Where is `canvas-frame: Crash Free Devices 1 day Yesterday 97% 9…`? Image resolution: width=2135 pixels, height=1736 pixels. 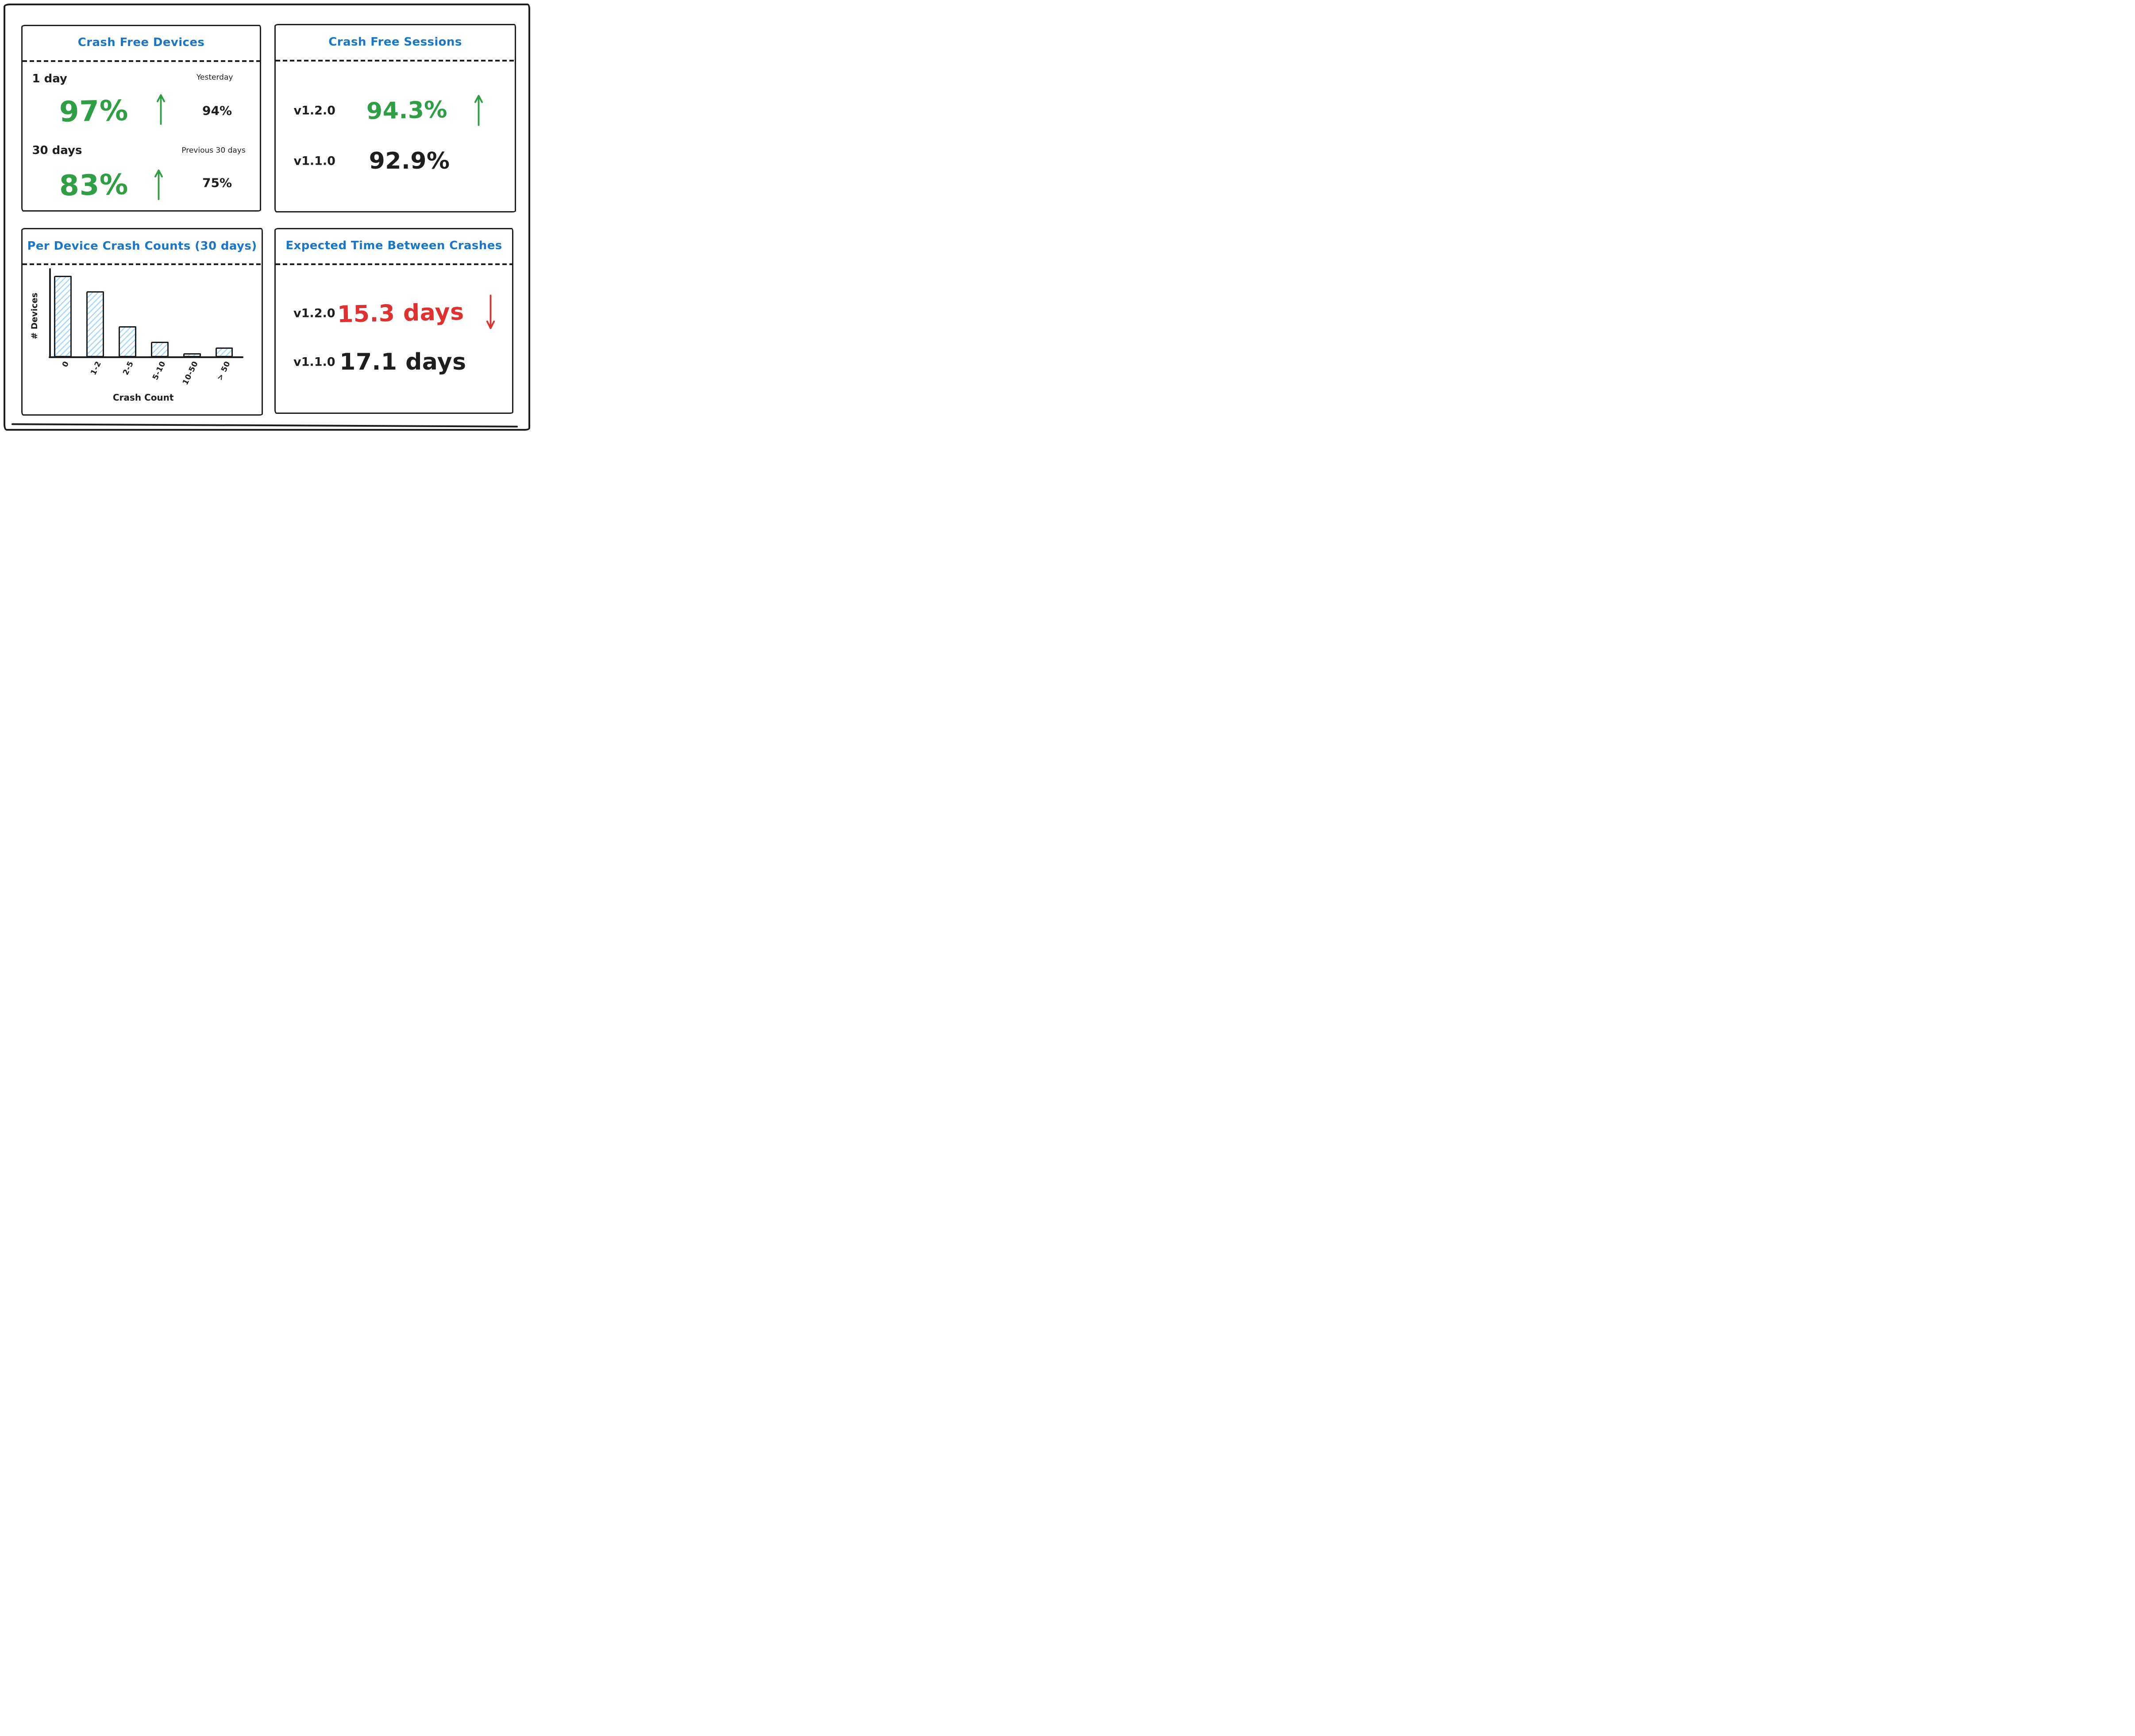 canvas-frame: Crash Free Devices 1 day Yesterday 97% 9… is located at coordinates (267, 218).